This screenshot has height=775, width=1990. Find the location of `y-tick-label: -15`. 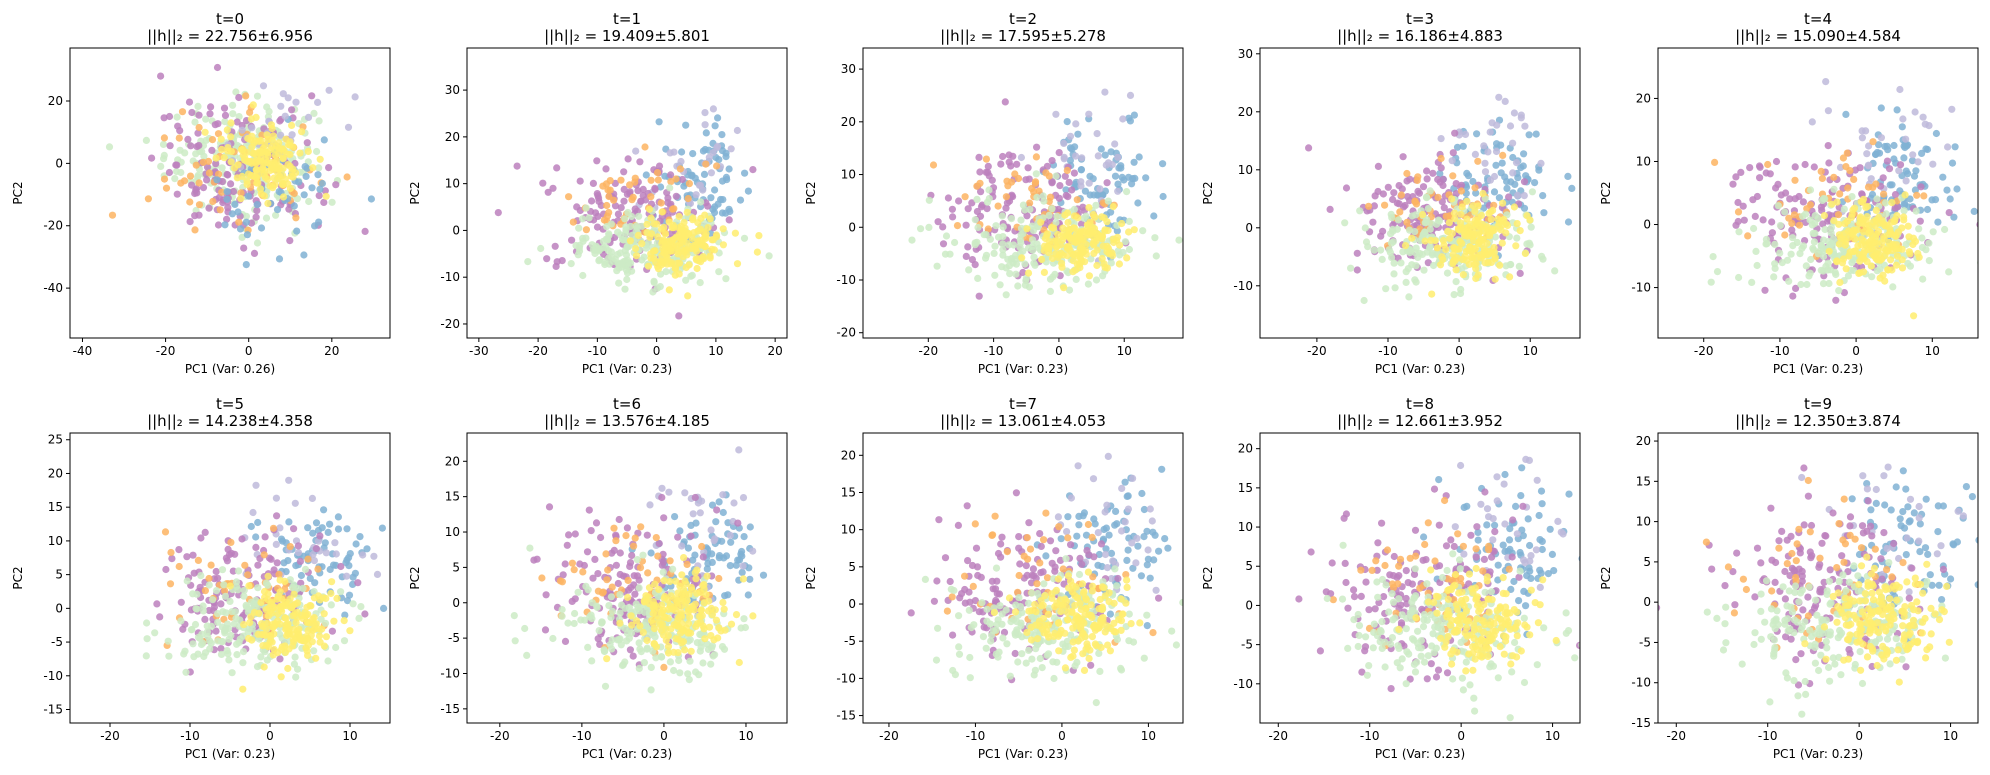

y-tick-label: -15 is located at coordinates (450, 709).